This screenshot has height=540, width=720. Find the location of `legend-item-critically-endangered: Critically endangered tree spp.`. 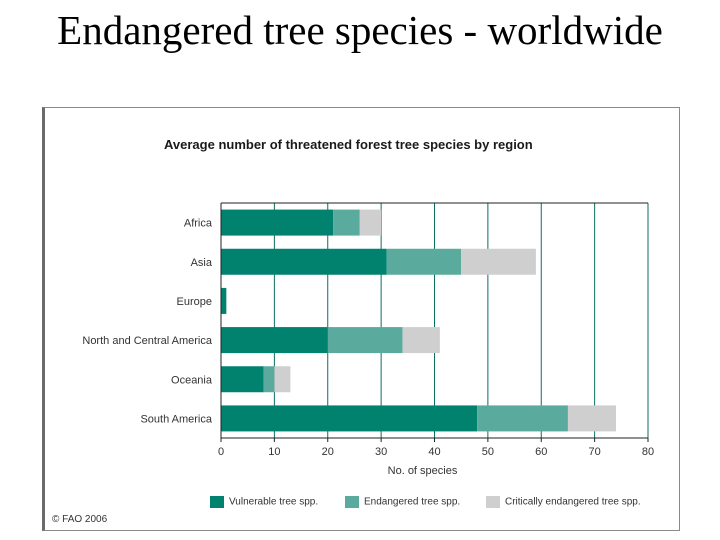

legend-item-critically-endangered: Critically endangered tree spp. is located at coordinates (563, 502).